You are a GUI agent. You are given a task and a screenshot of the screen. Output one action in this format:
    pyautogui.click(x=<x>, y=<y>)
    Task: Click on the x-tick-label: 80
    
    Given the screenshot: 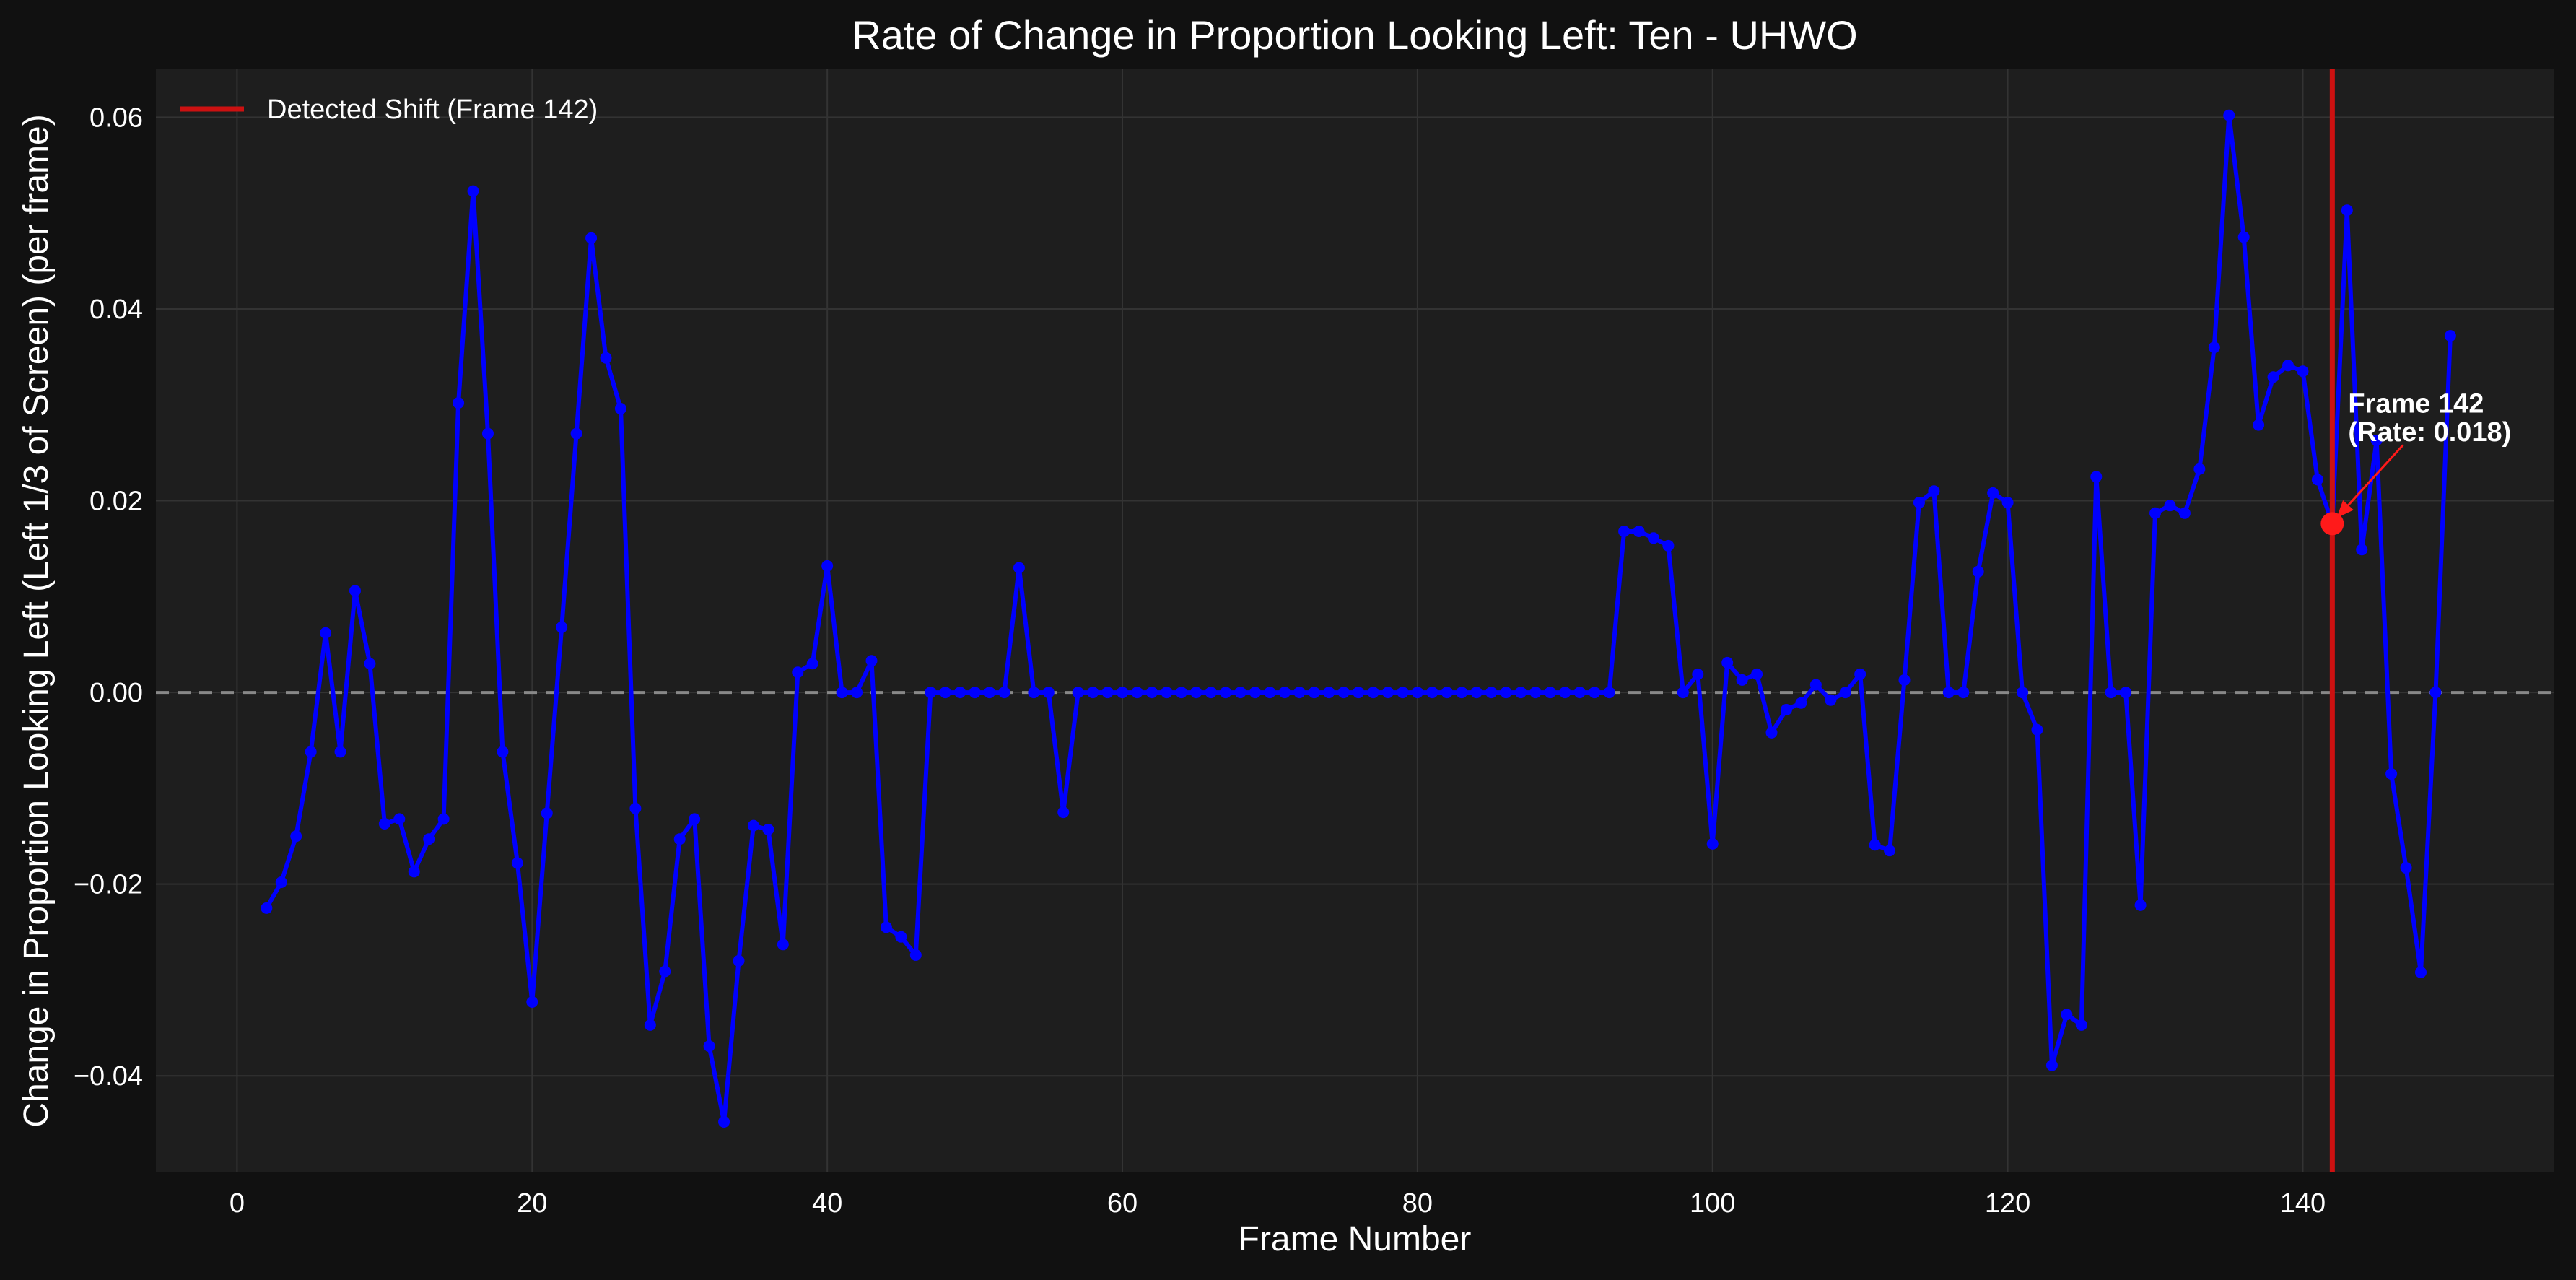 What is the action you would take?
    pyautogui.click(x=1417, y=1203)
    